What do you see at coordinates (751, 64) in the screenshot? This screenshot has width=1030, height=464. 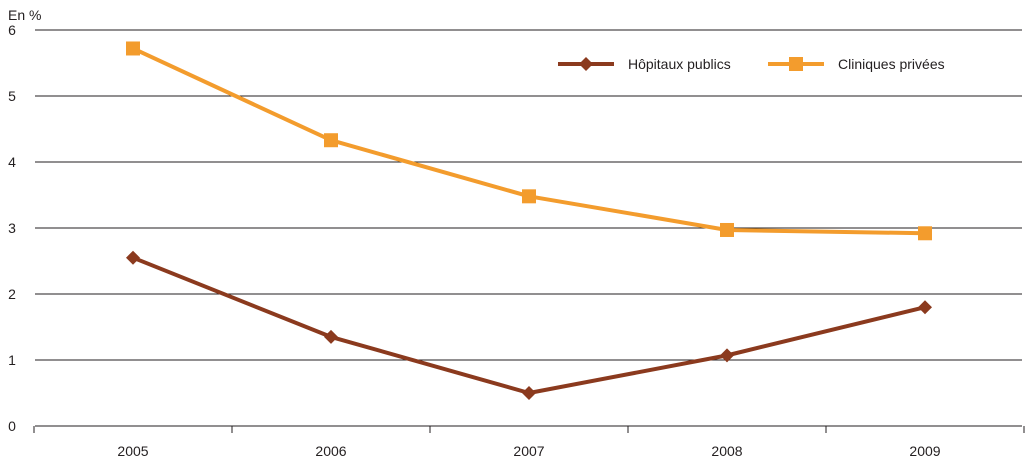 I see `legend: Hôpitaux publics Cliniques privées` at bounding box center [751, 64].